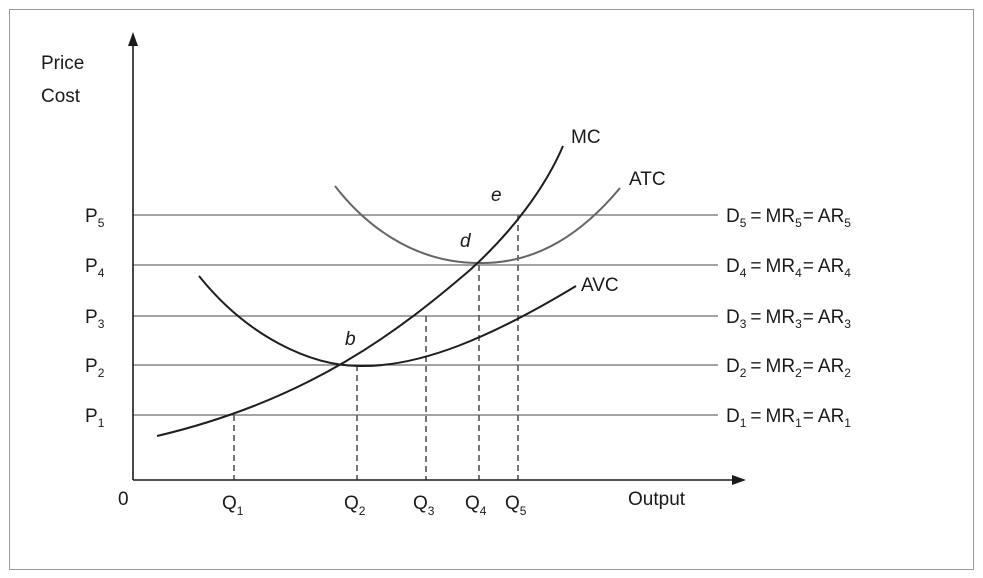 This screenshot has height=578, width=983. I want to click on price-label-2: P2, so click(95, 368).